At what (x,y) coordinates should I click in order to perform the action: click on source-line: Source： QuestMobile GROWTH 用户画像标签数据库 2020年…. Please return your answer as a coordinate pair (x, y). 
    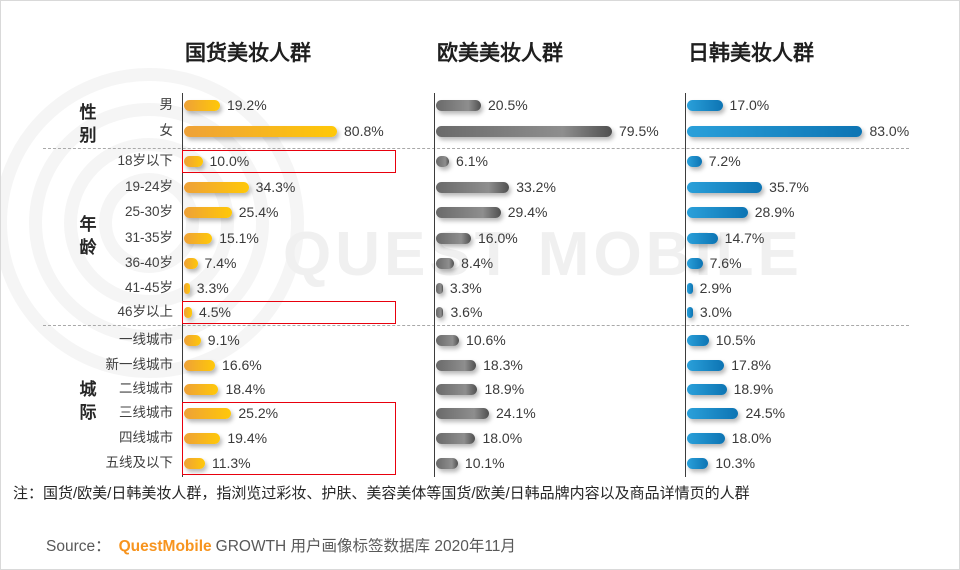
    Looking at the image, I should click on (281, 545).